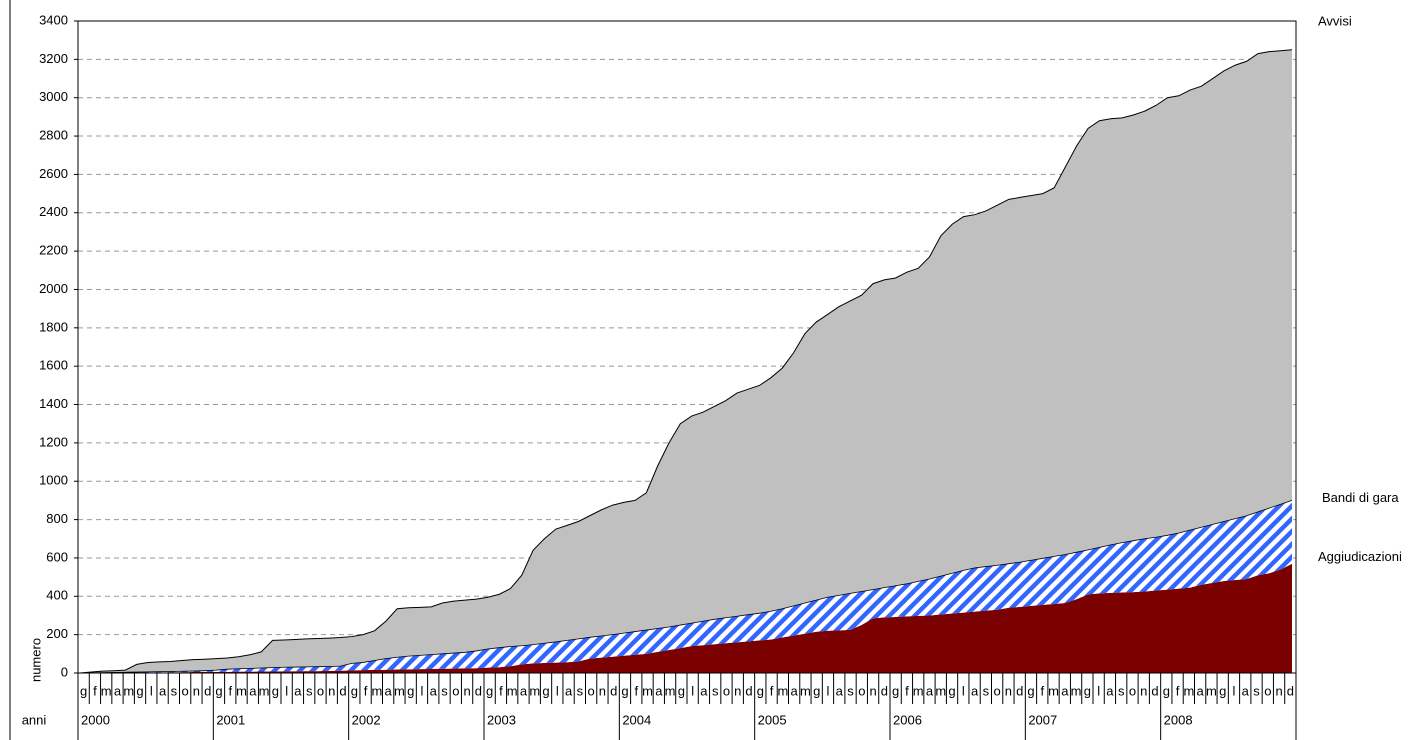 This screenshot has width=1428, height=740. Describe the element at coordinates (1335, 20) in the screenshot. I see `series-label: Avvisi` at that location.